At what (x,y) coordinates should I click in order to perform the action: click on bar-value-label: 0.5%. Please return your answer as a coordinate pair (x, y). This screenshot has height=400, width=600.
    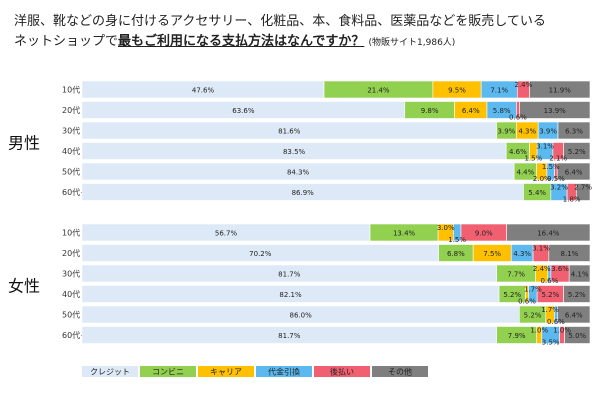
    Looking at the image, I should click on (556, 179).